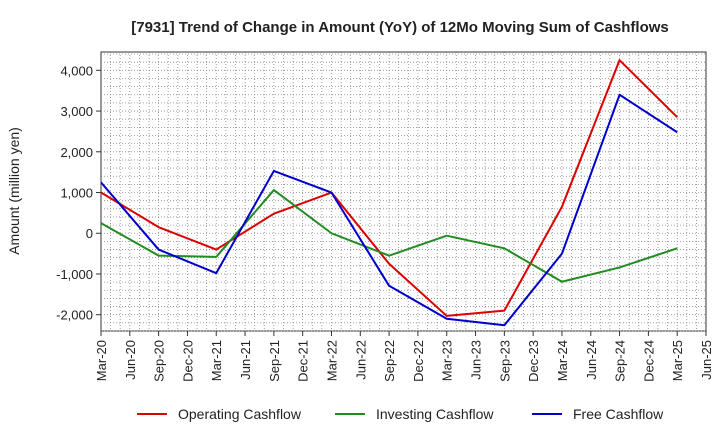 The height and width of the screenshot is (440, 720). Describe the element at coordinates (187, 361) in the screenshot. I see `x-tick-label: Dec-20` at that location.